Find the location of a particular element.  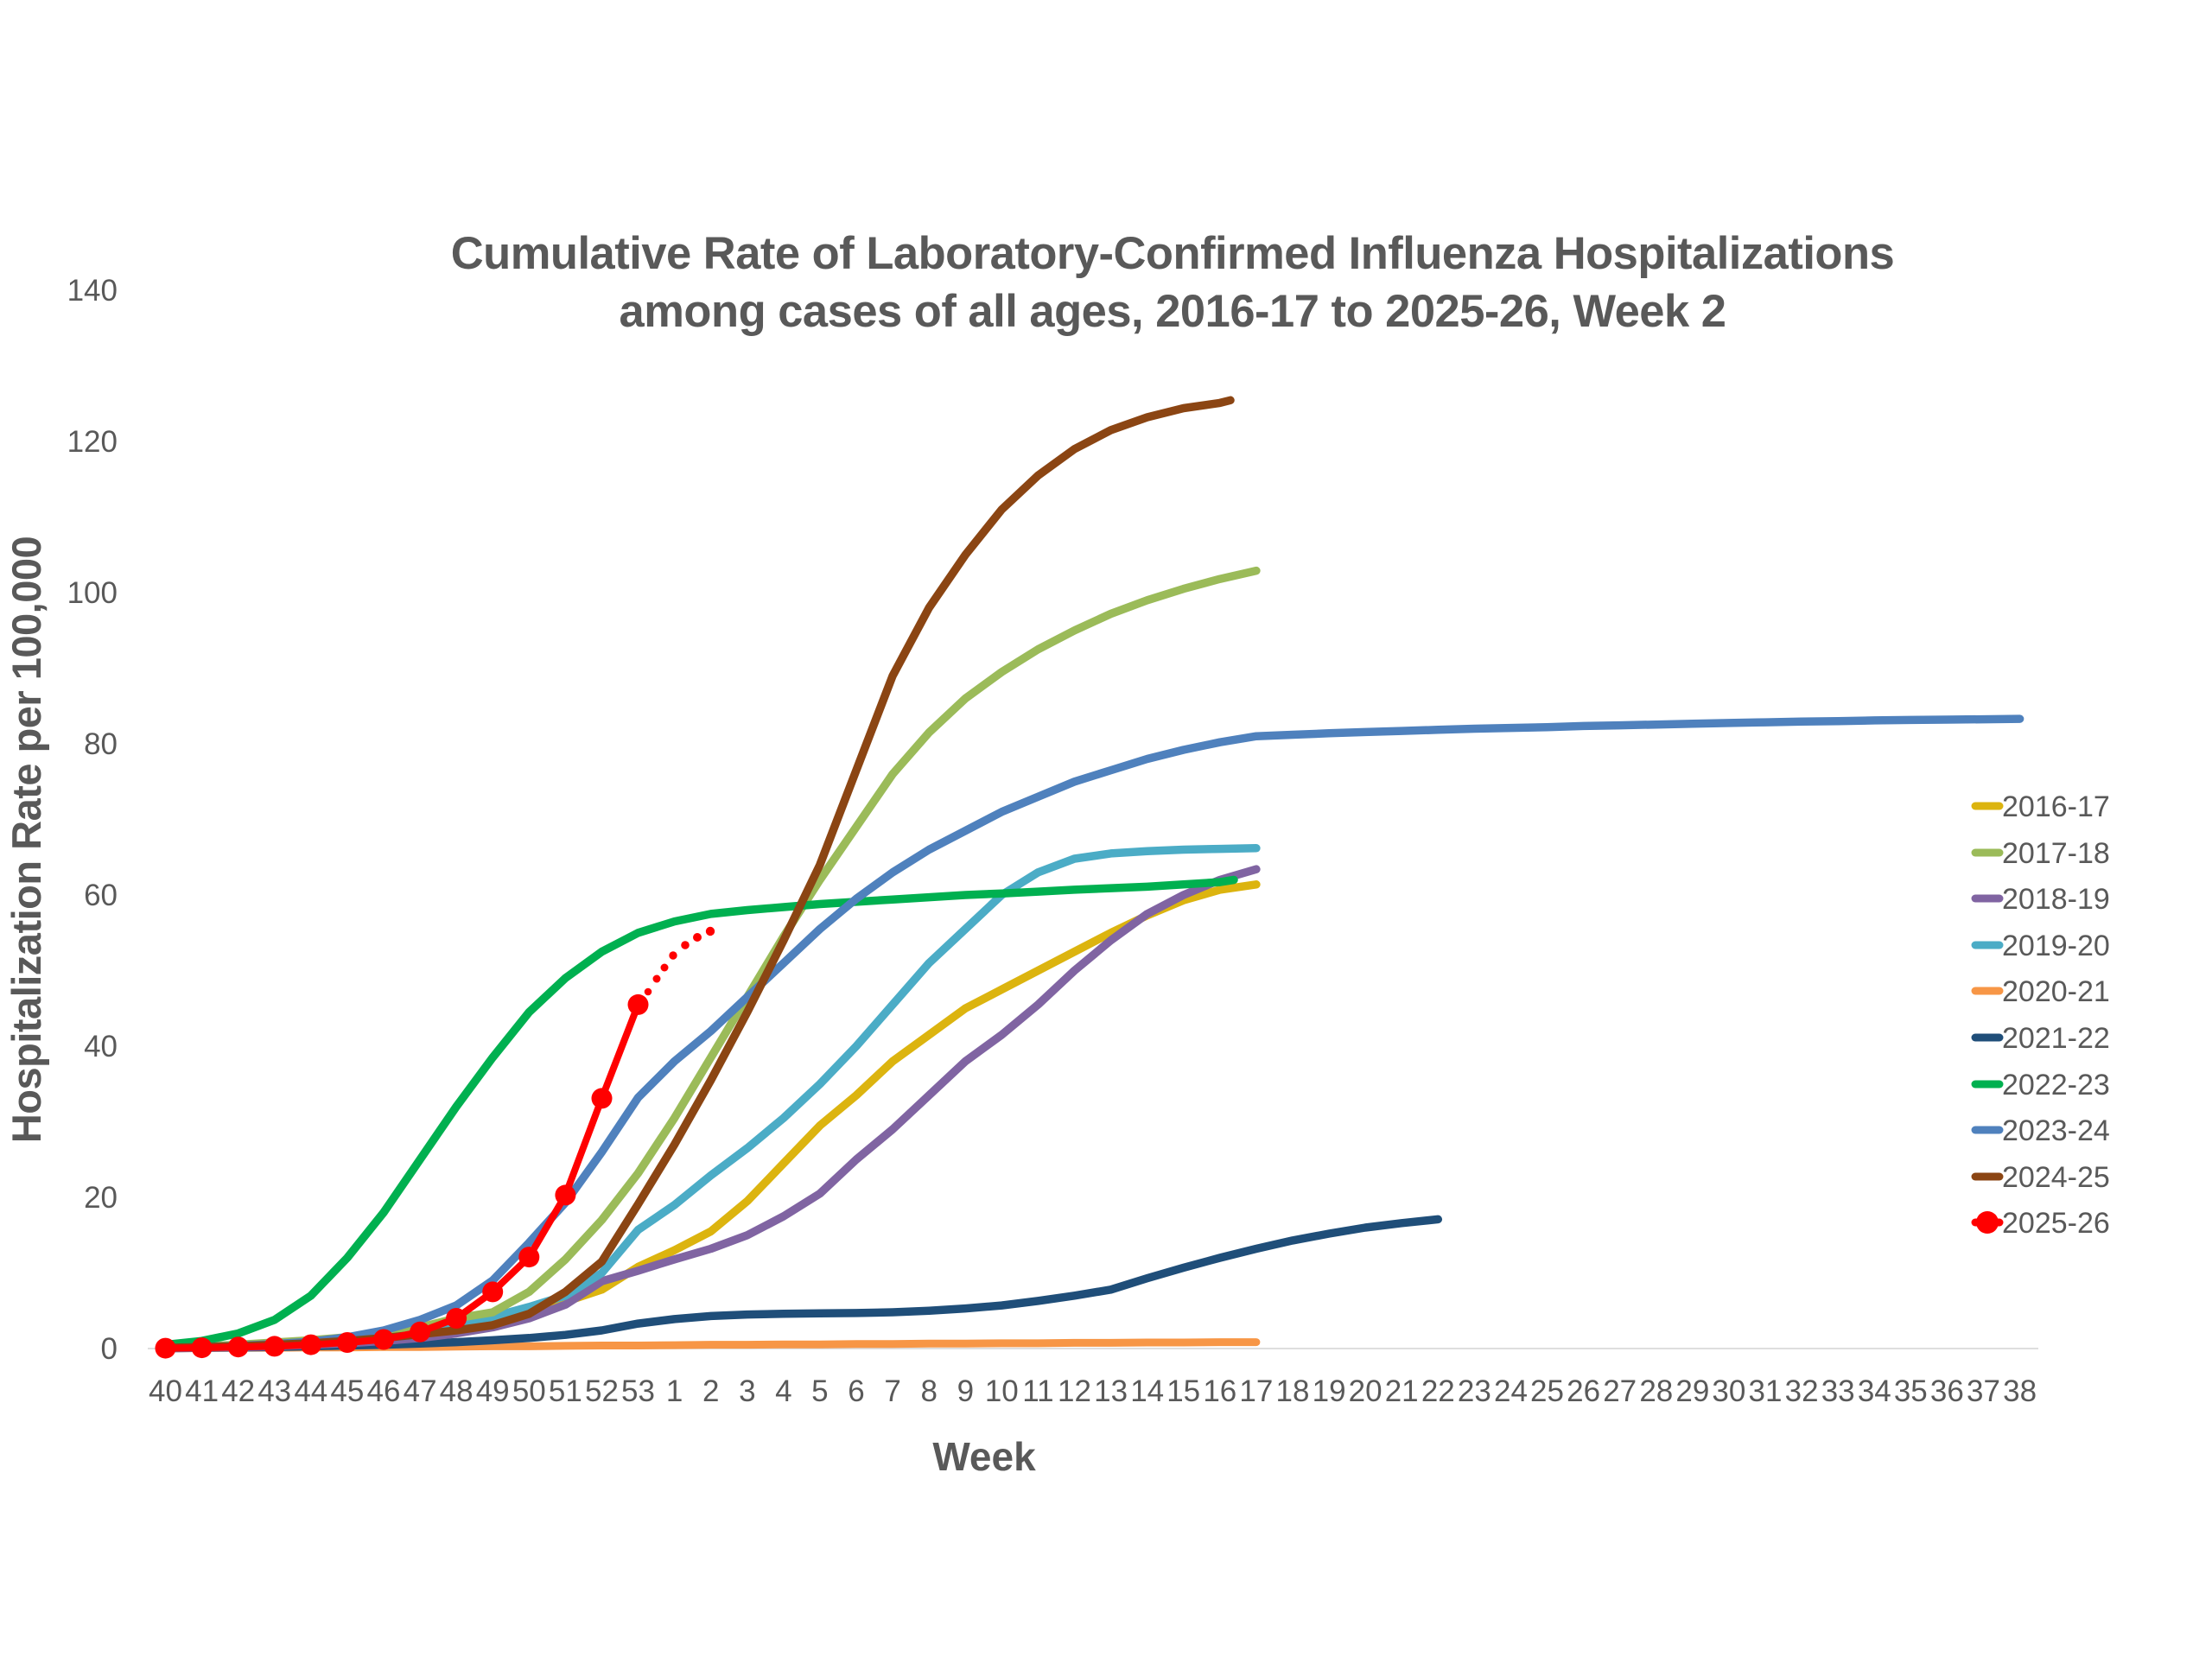

svg-text: 100 is located at coordinates (92, 593).